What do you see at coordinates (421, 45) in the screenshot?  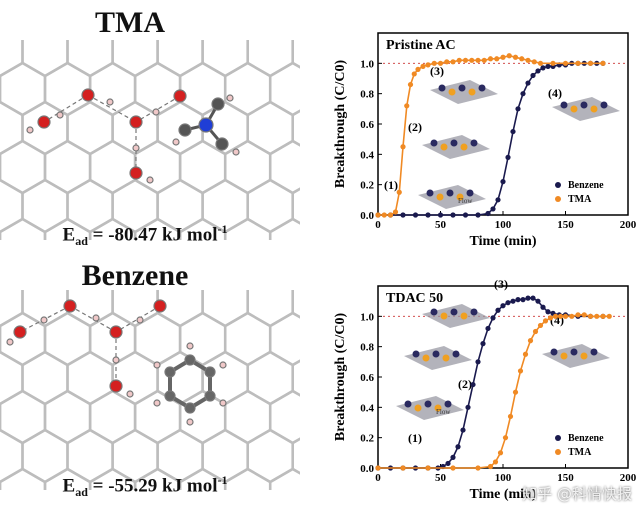 I see `chart-title: Pristine AC` at bounding box center [421, 45].